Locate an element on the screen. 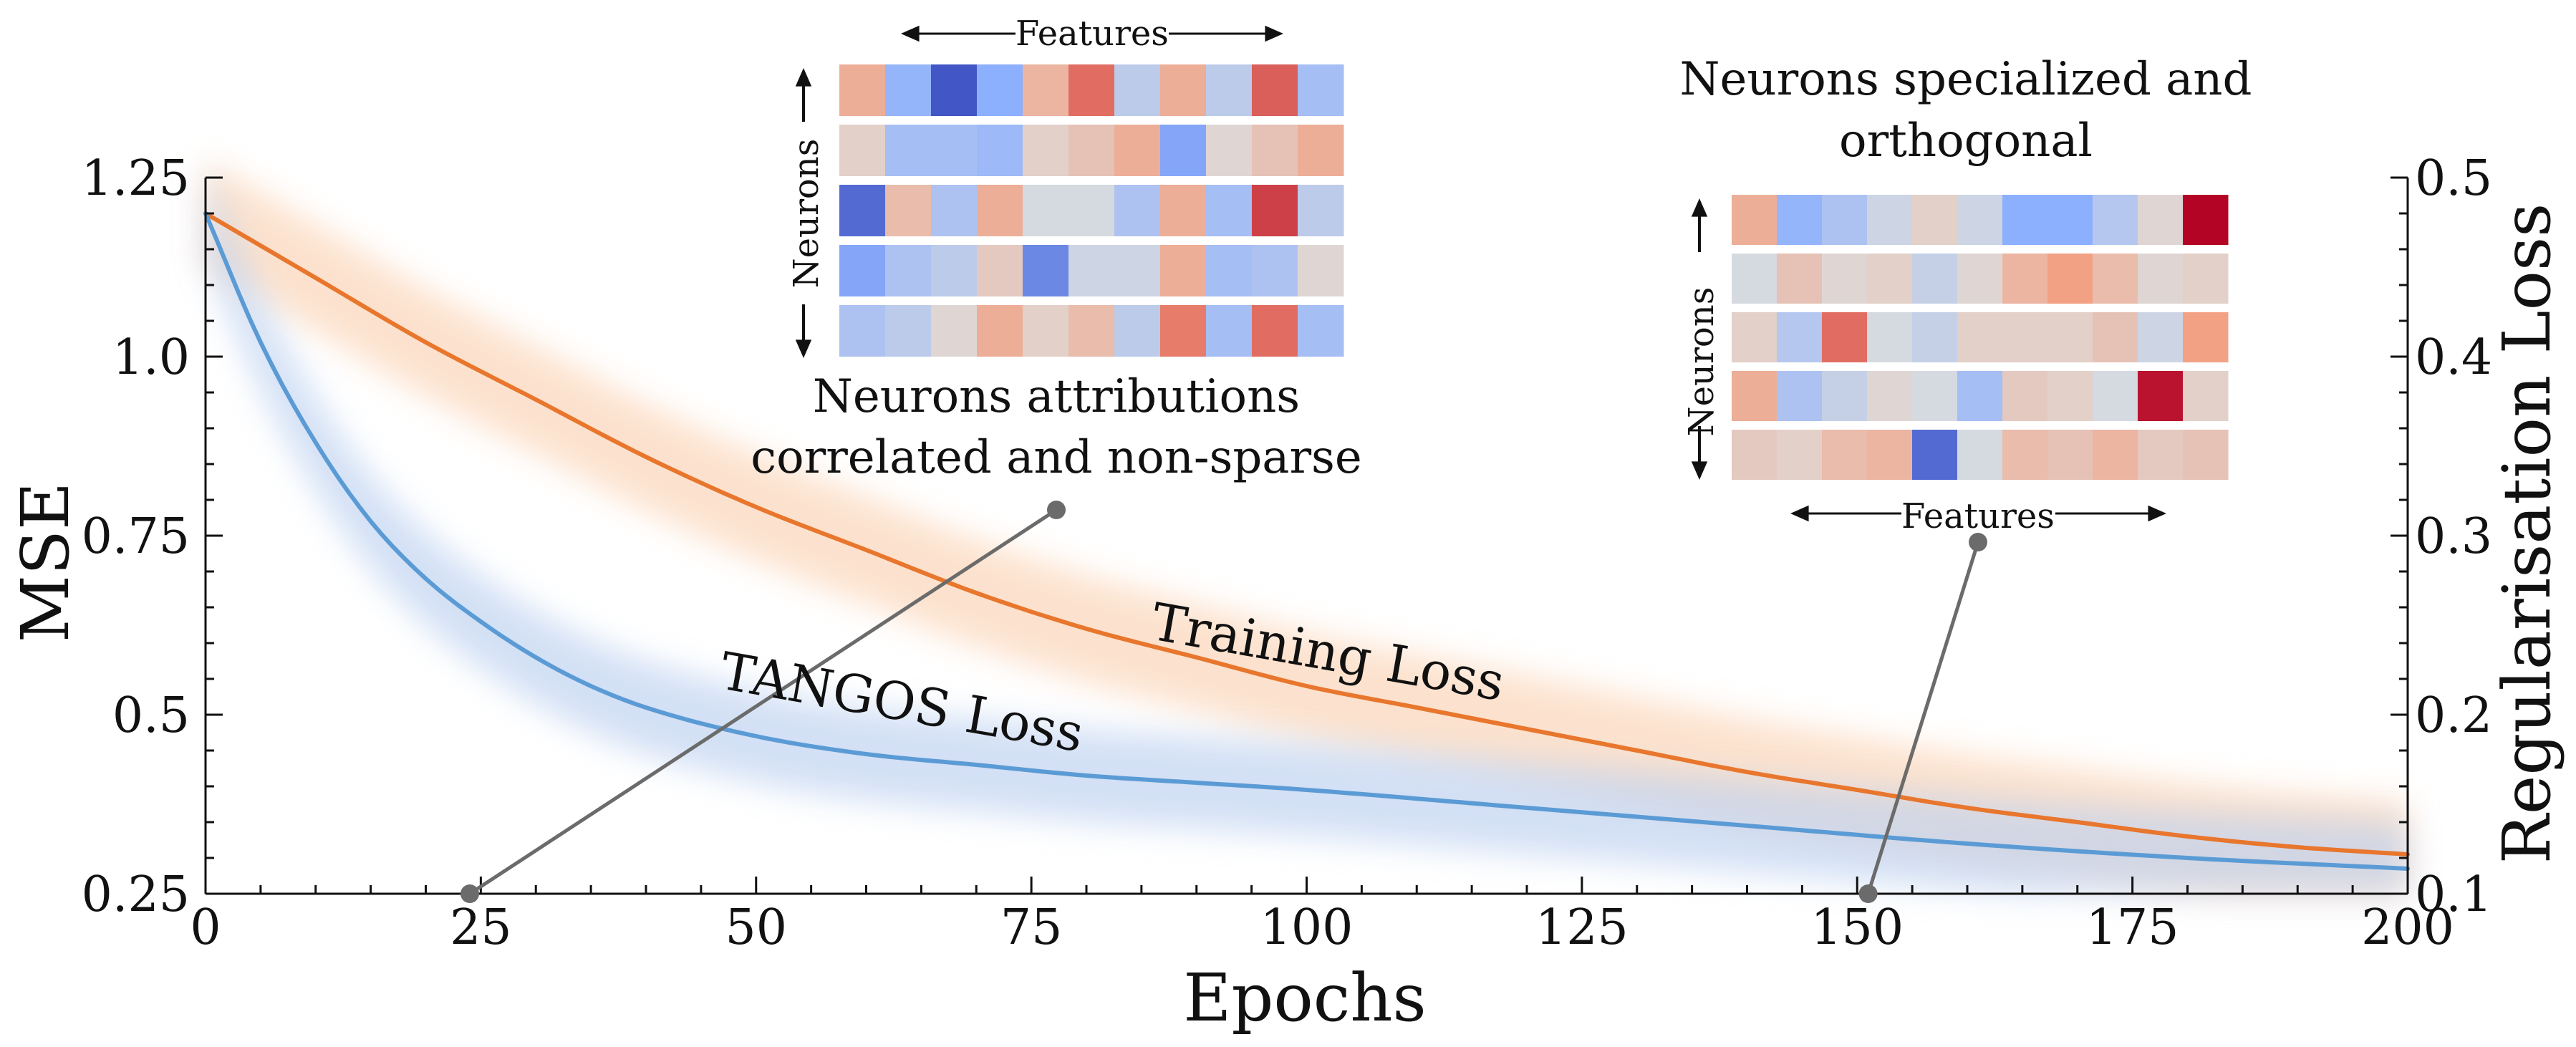  late-annotation-line-2: orthogonal is located at coordinates (1966, 141).